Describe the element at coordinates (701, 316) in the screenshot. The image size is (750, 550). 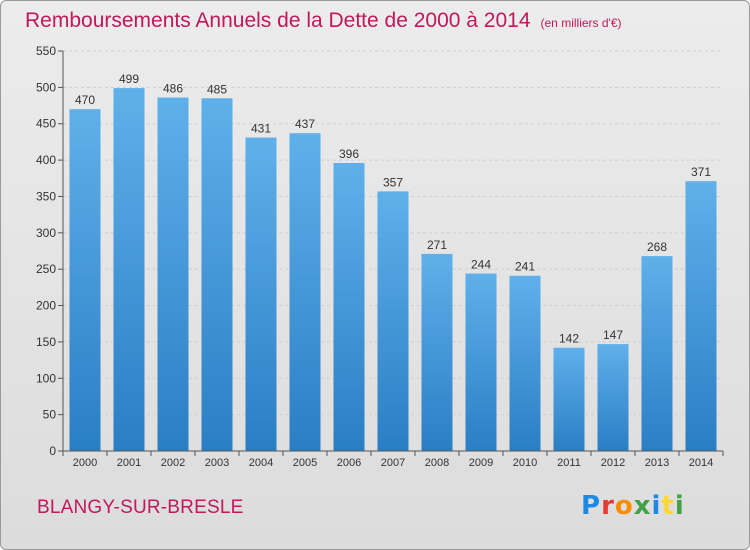
I see `bar-2014` at that location.